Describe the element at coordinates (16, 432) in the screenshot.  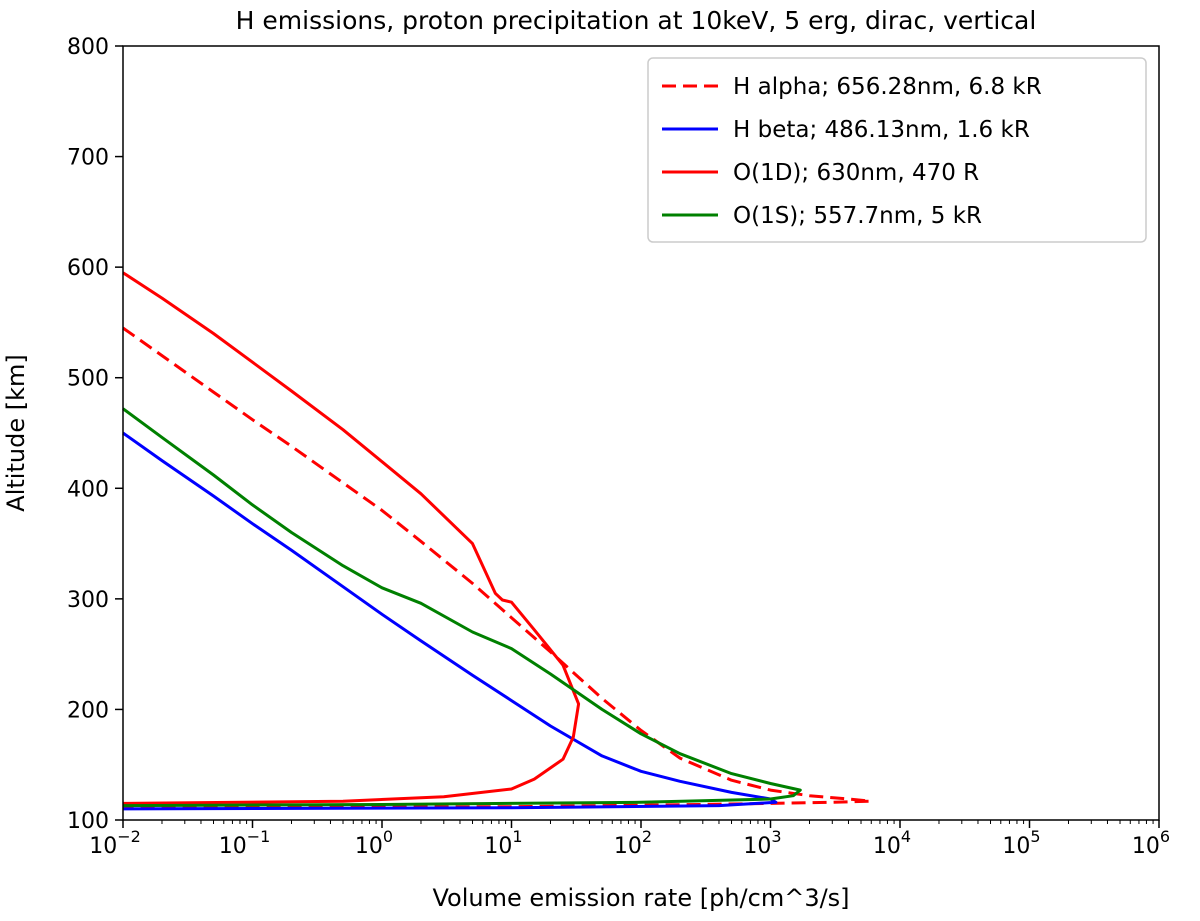
I see `y-axis-label: Altitude [km]` at that location.